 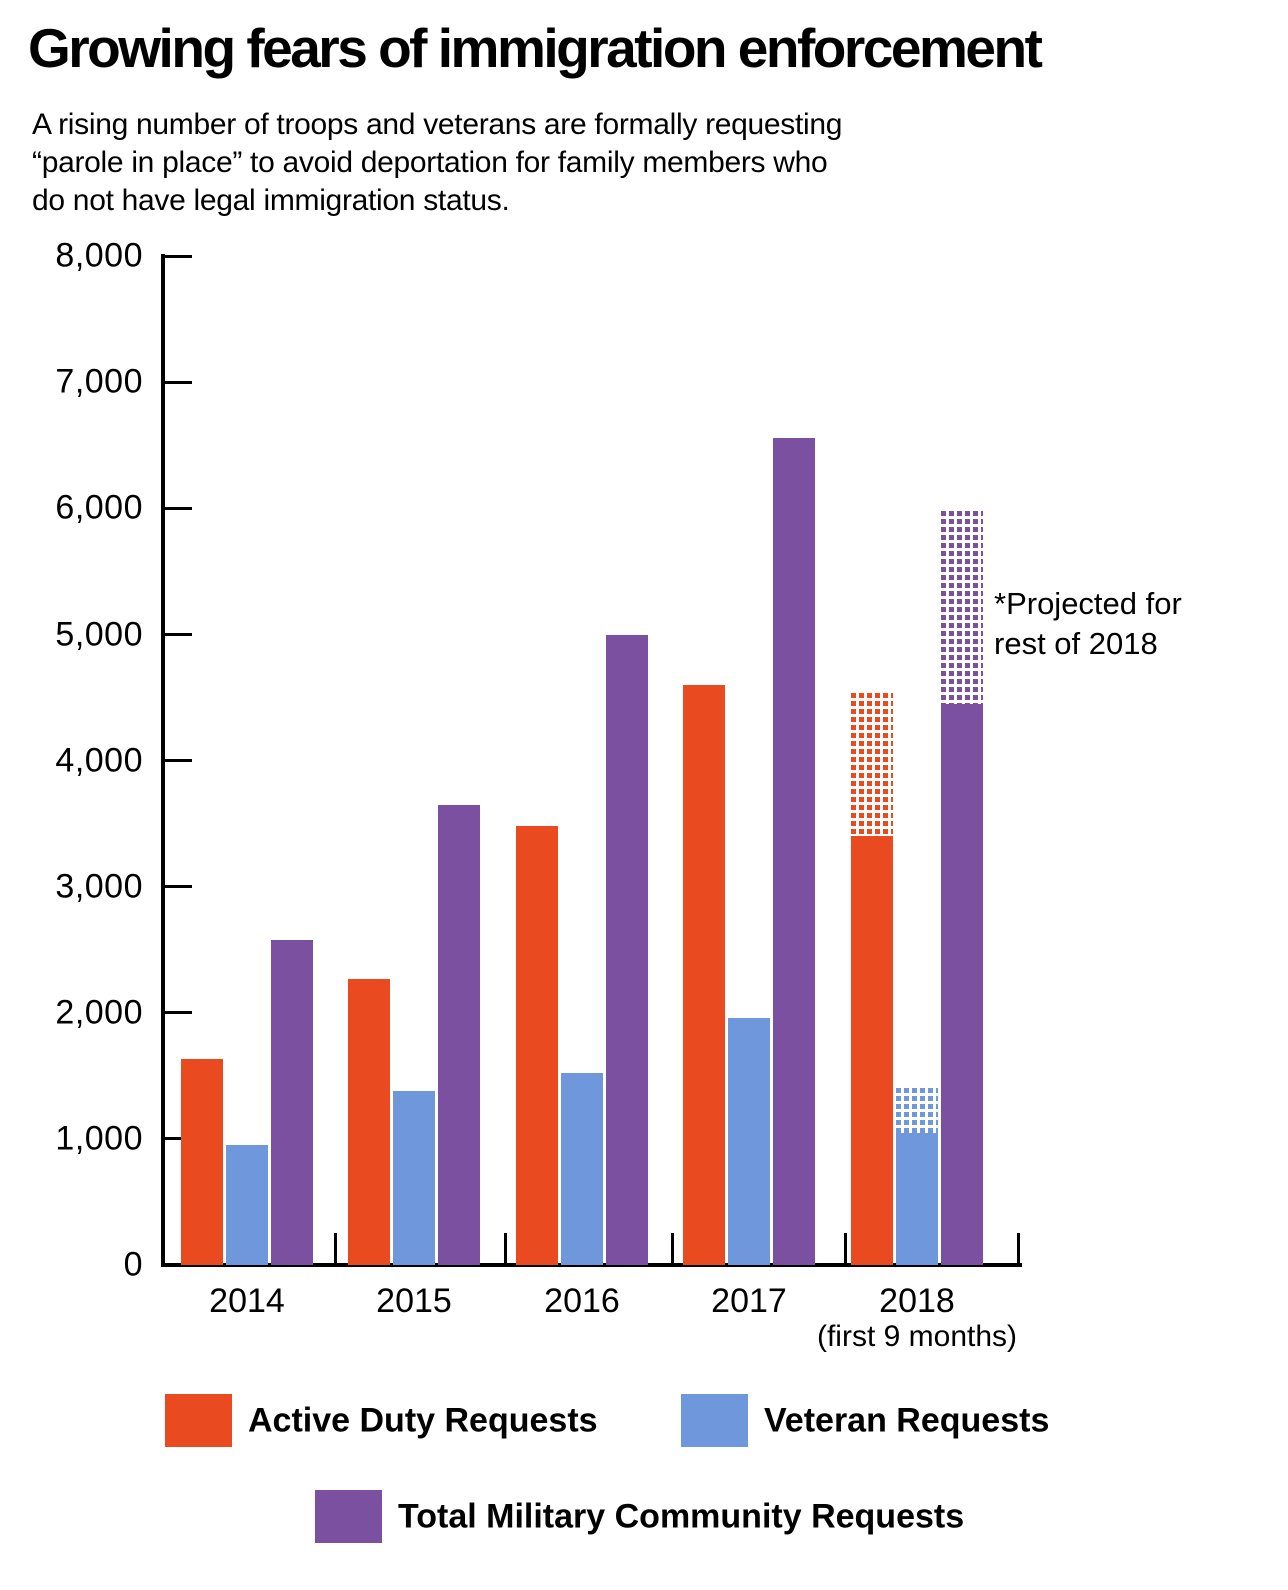 What do you see at coordinates (247, 1301) in the screenshot?
I see `x-tick-label: 2014` at bounding box center [247, 1301].